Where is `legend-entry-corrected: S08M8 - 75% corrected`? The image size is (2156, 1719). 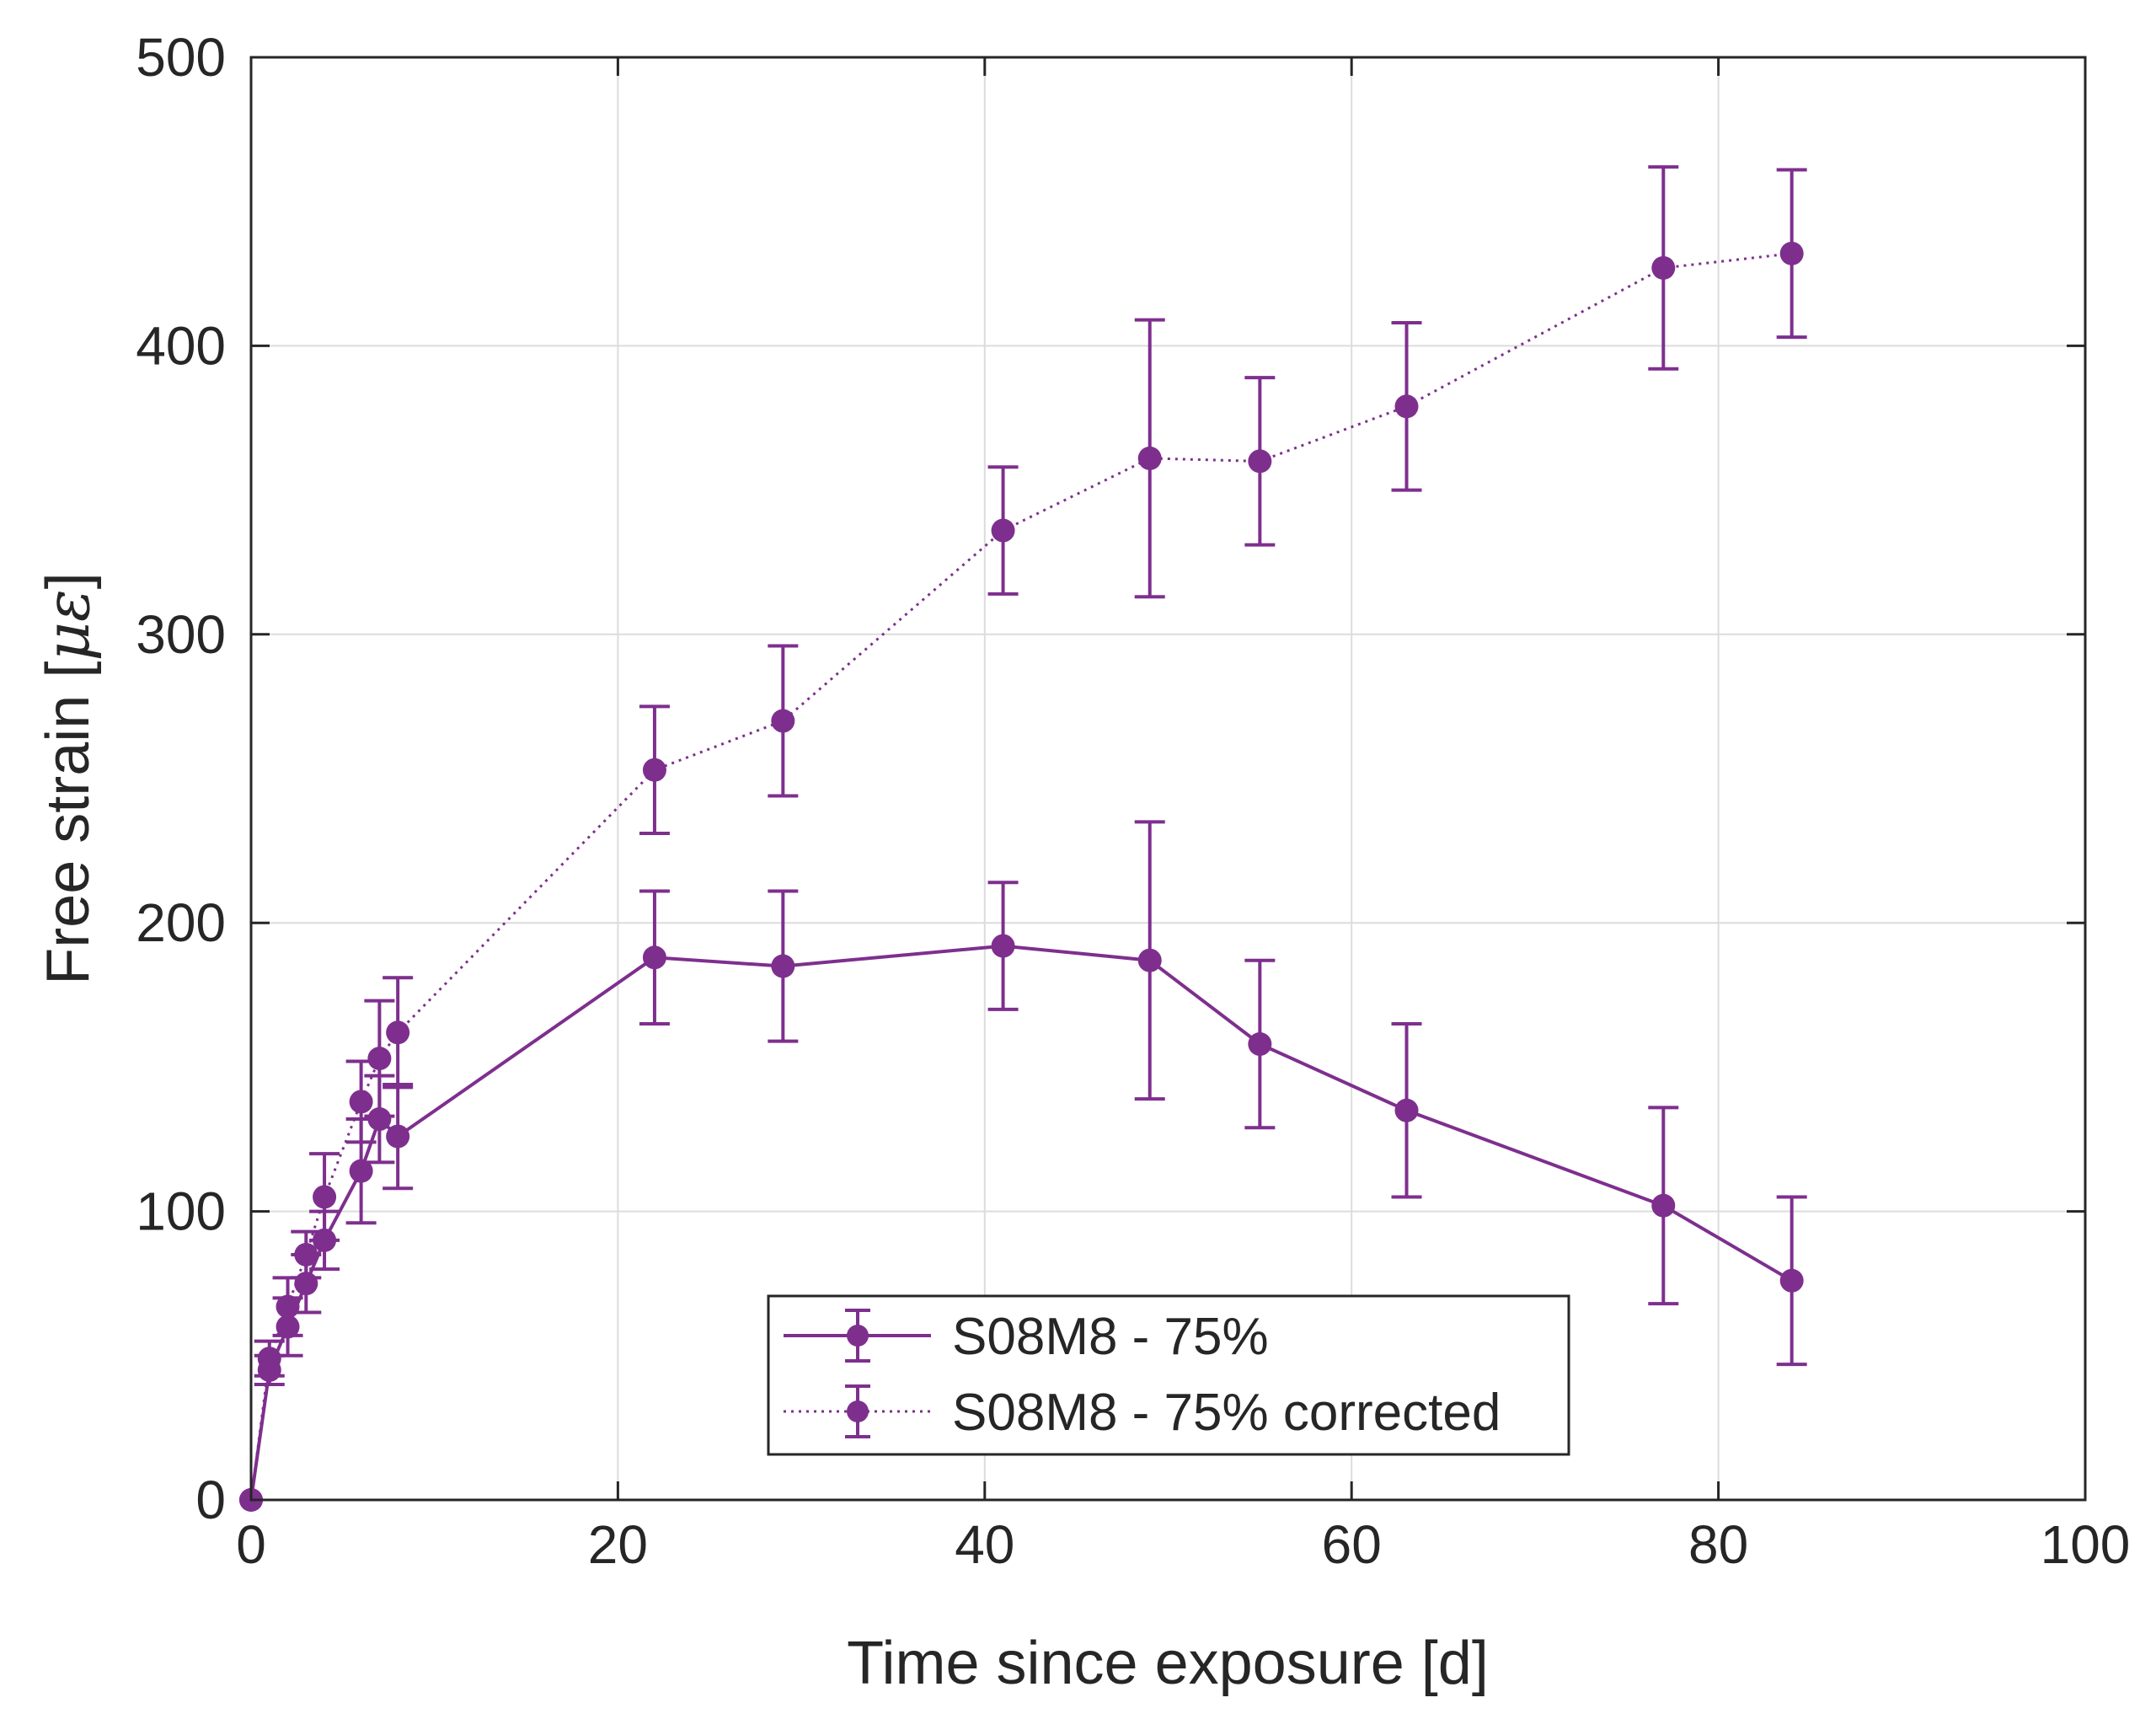
legend-entry-corrected: S08M8 - 75% corrected is located at coordinates (1142, 1413).